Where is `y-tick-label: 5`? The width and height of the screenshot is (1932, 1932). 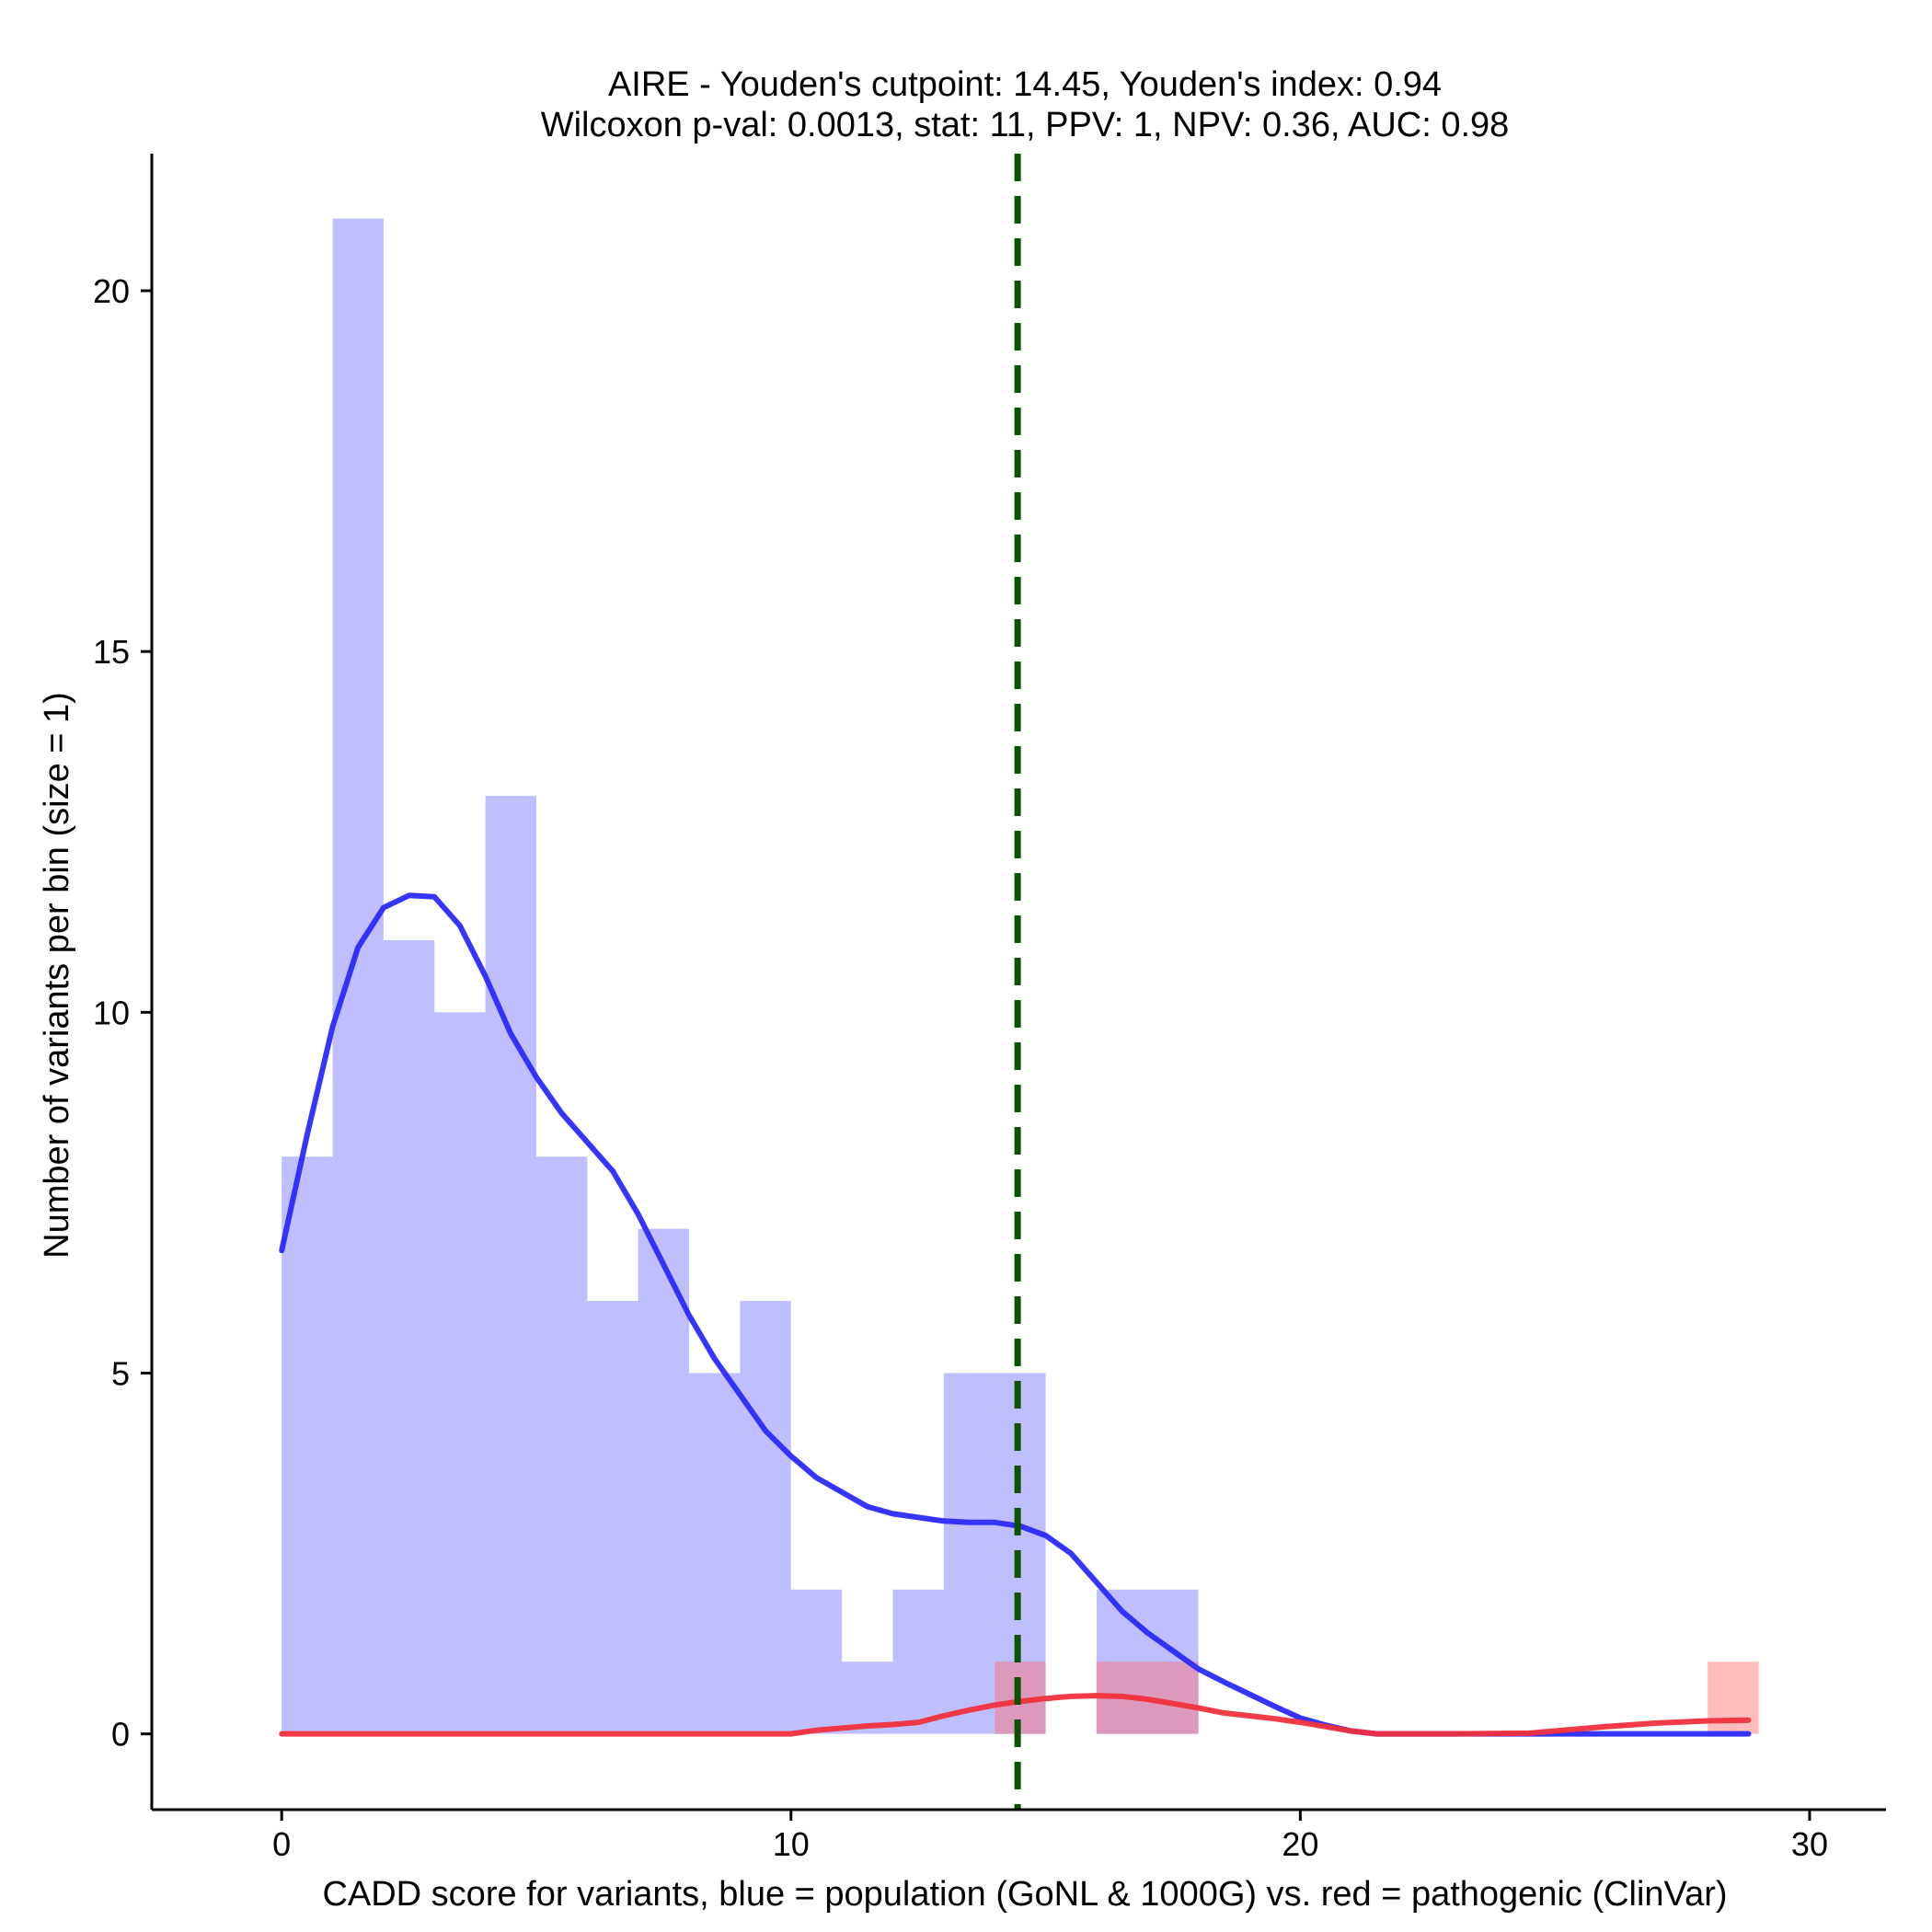 y-tick-label: 5 is located at coordinates (120, 1373).